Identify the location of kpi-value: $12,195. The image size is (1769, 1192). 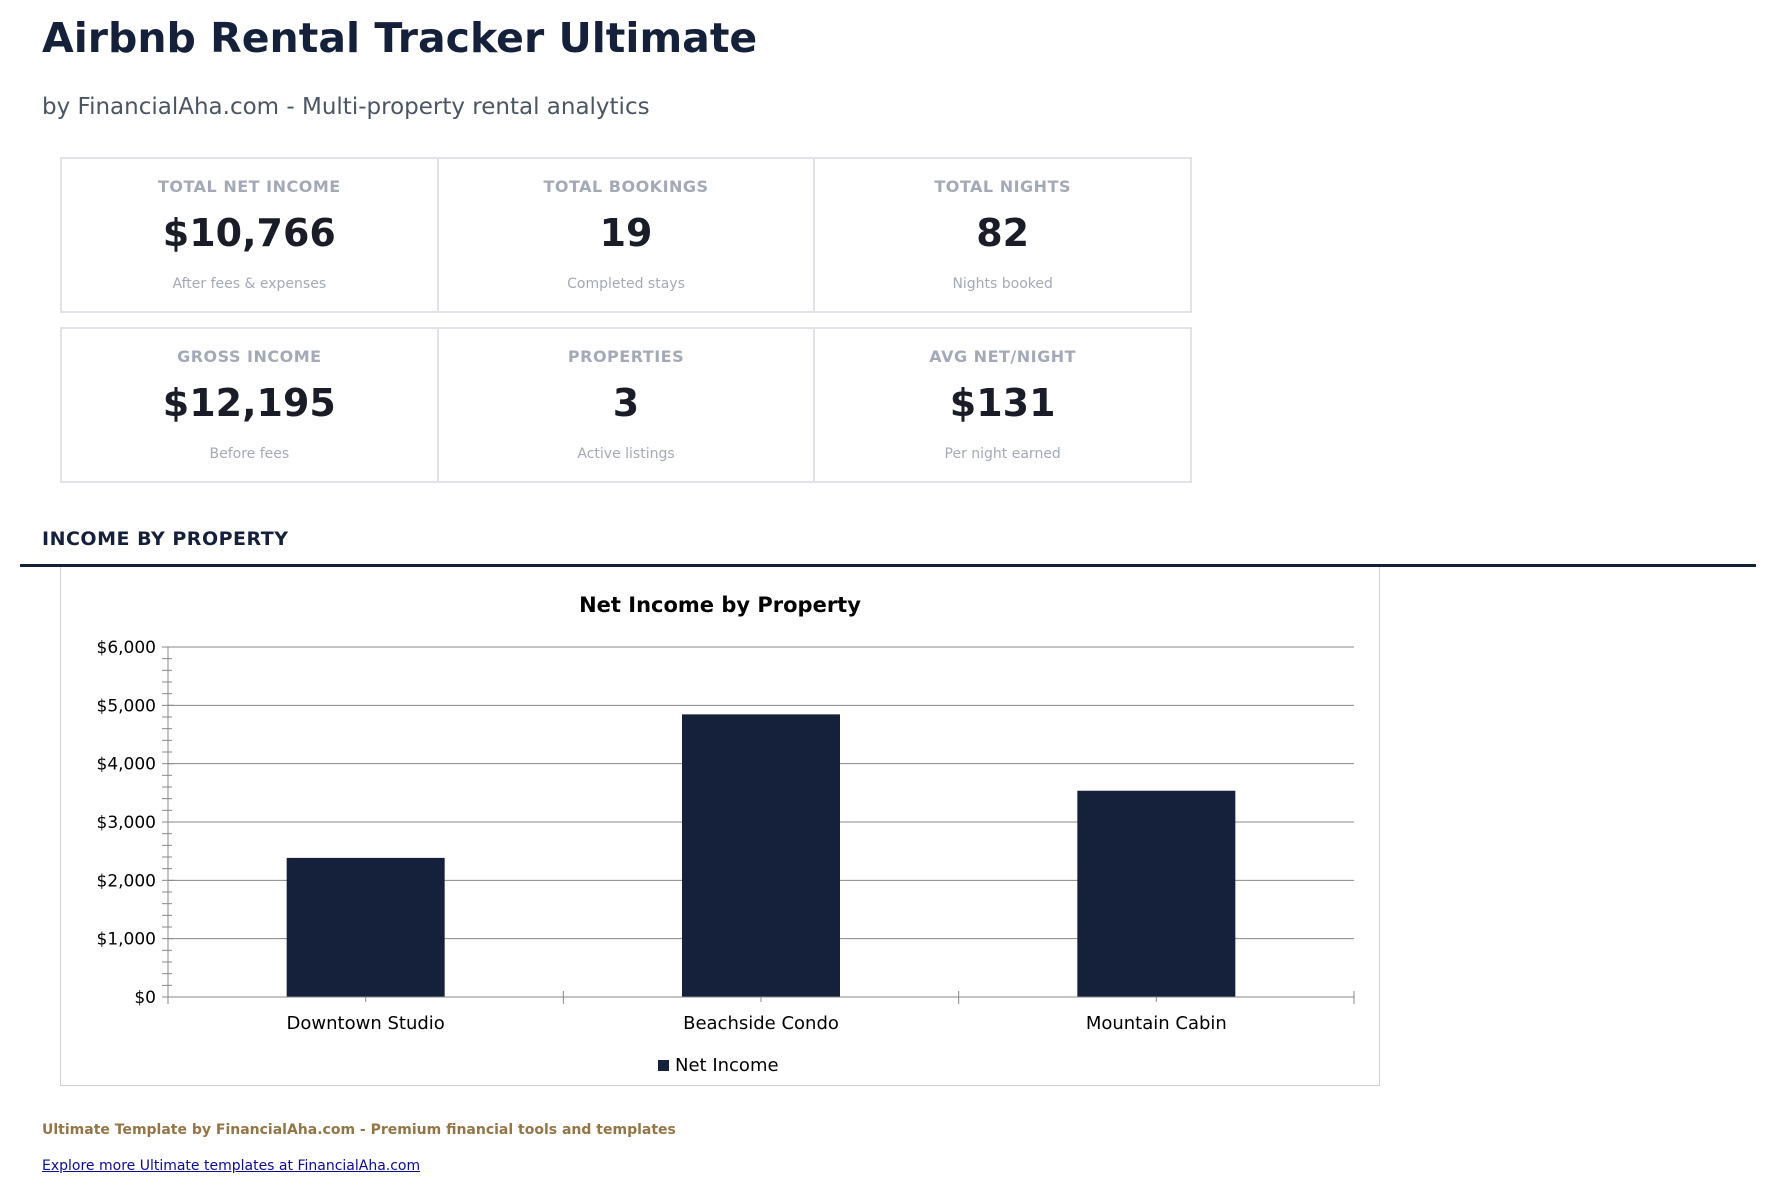
(249, 403).